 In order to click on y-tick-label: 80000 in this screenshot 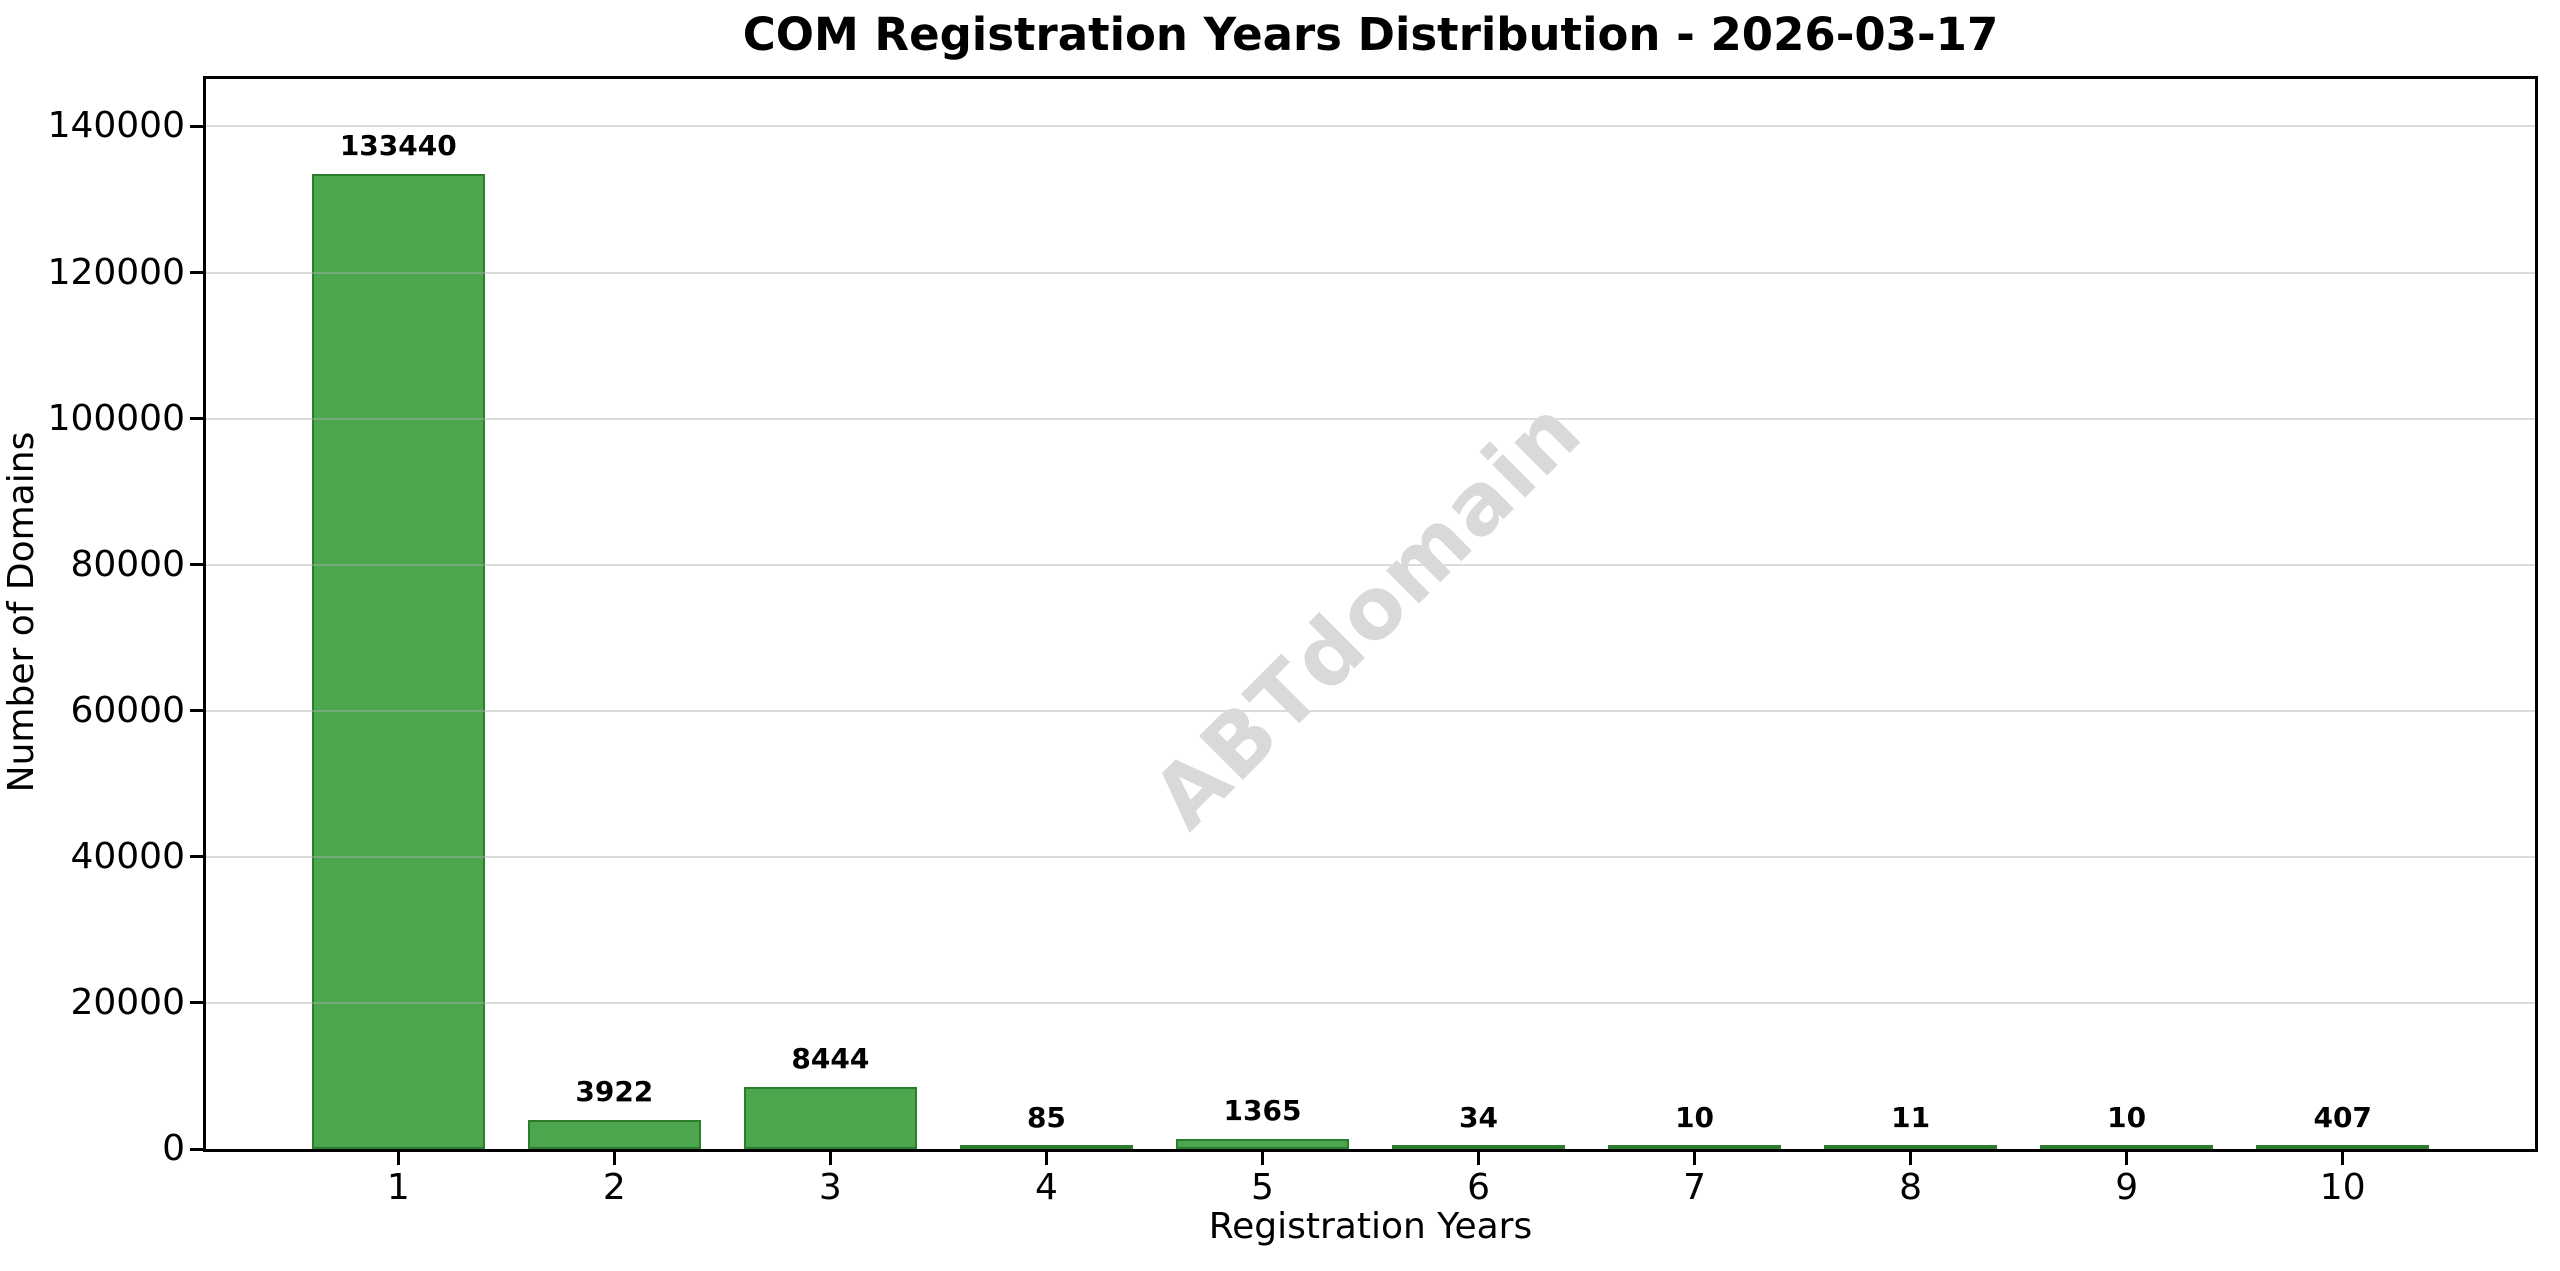, I will do `click(127, 564)`.